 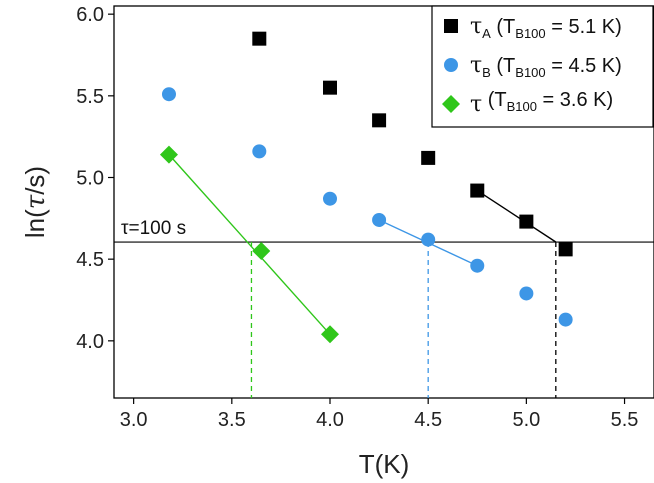 What do you see at coordinates (584, 66) in the screenshot?
I see `legend-label-part: = 4.5 K)` at bounding box center [584, 66].